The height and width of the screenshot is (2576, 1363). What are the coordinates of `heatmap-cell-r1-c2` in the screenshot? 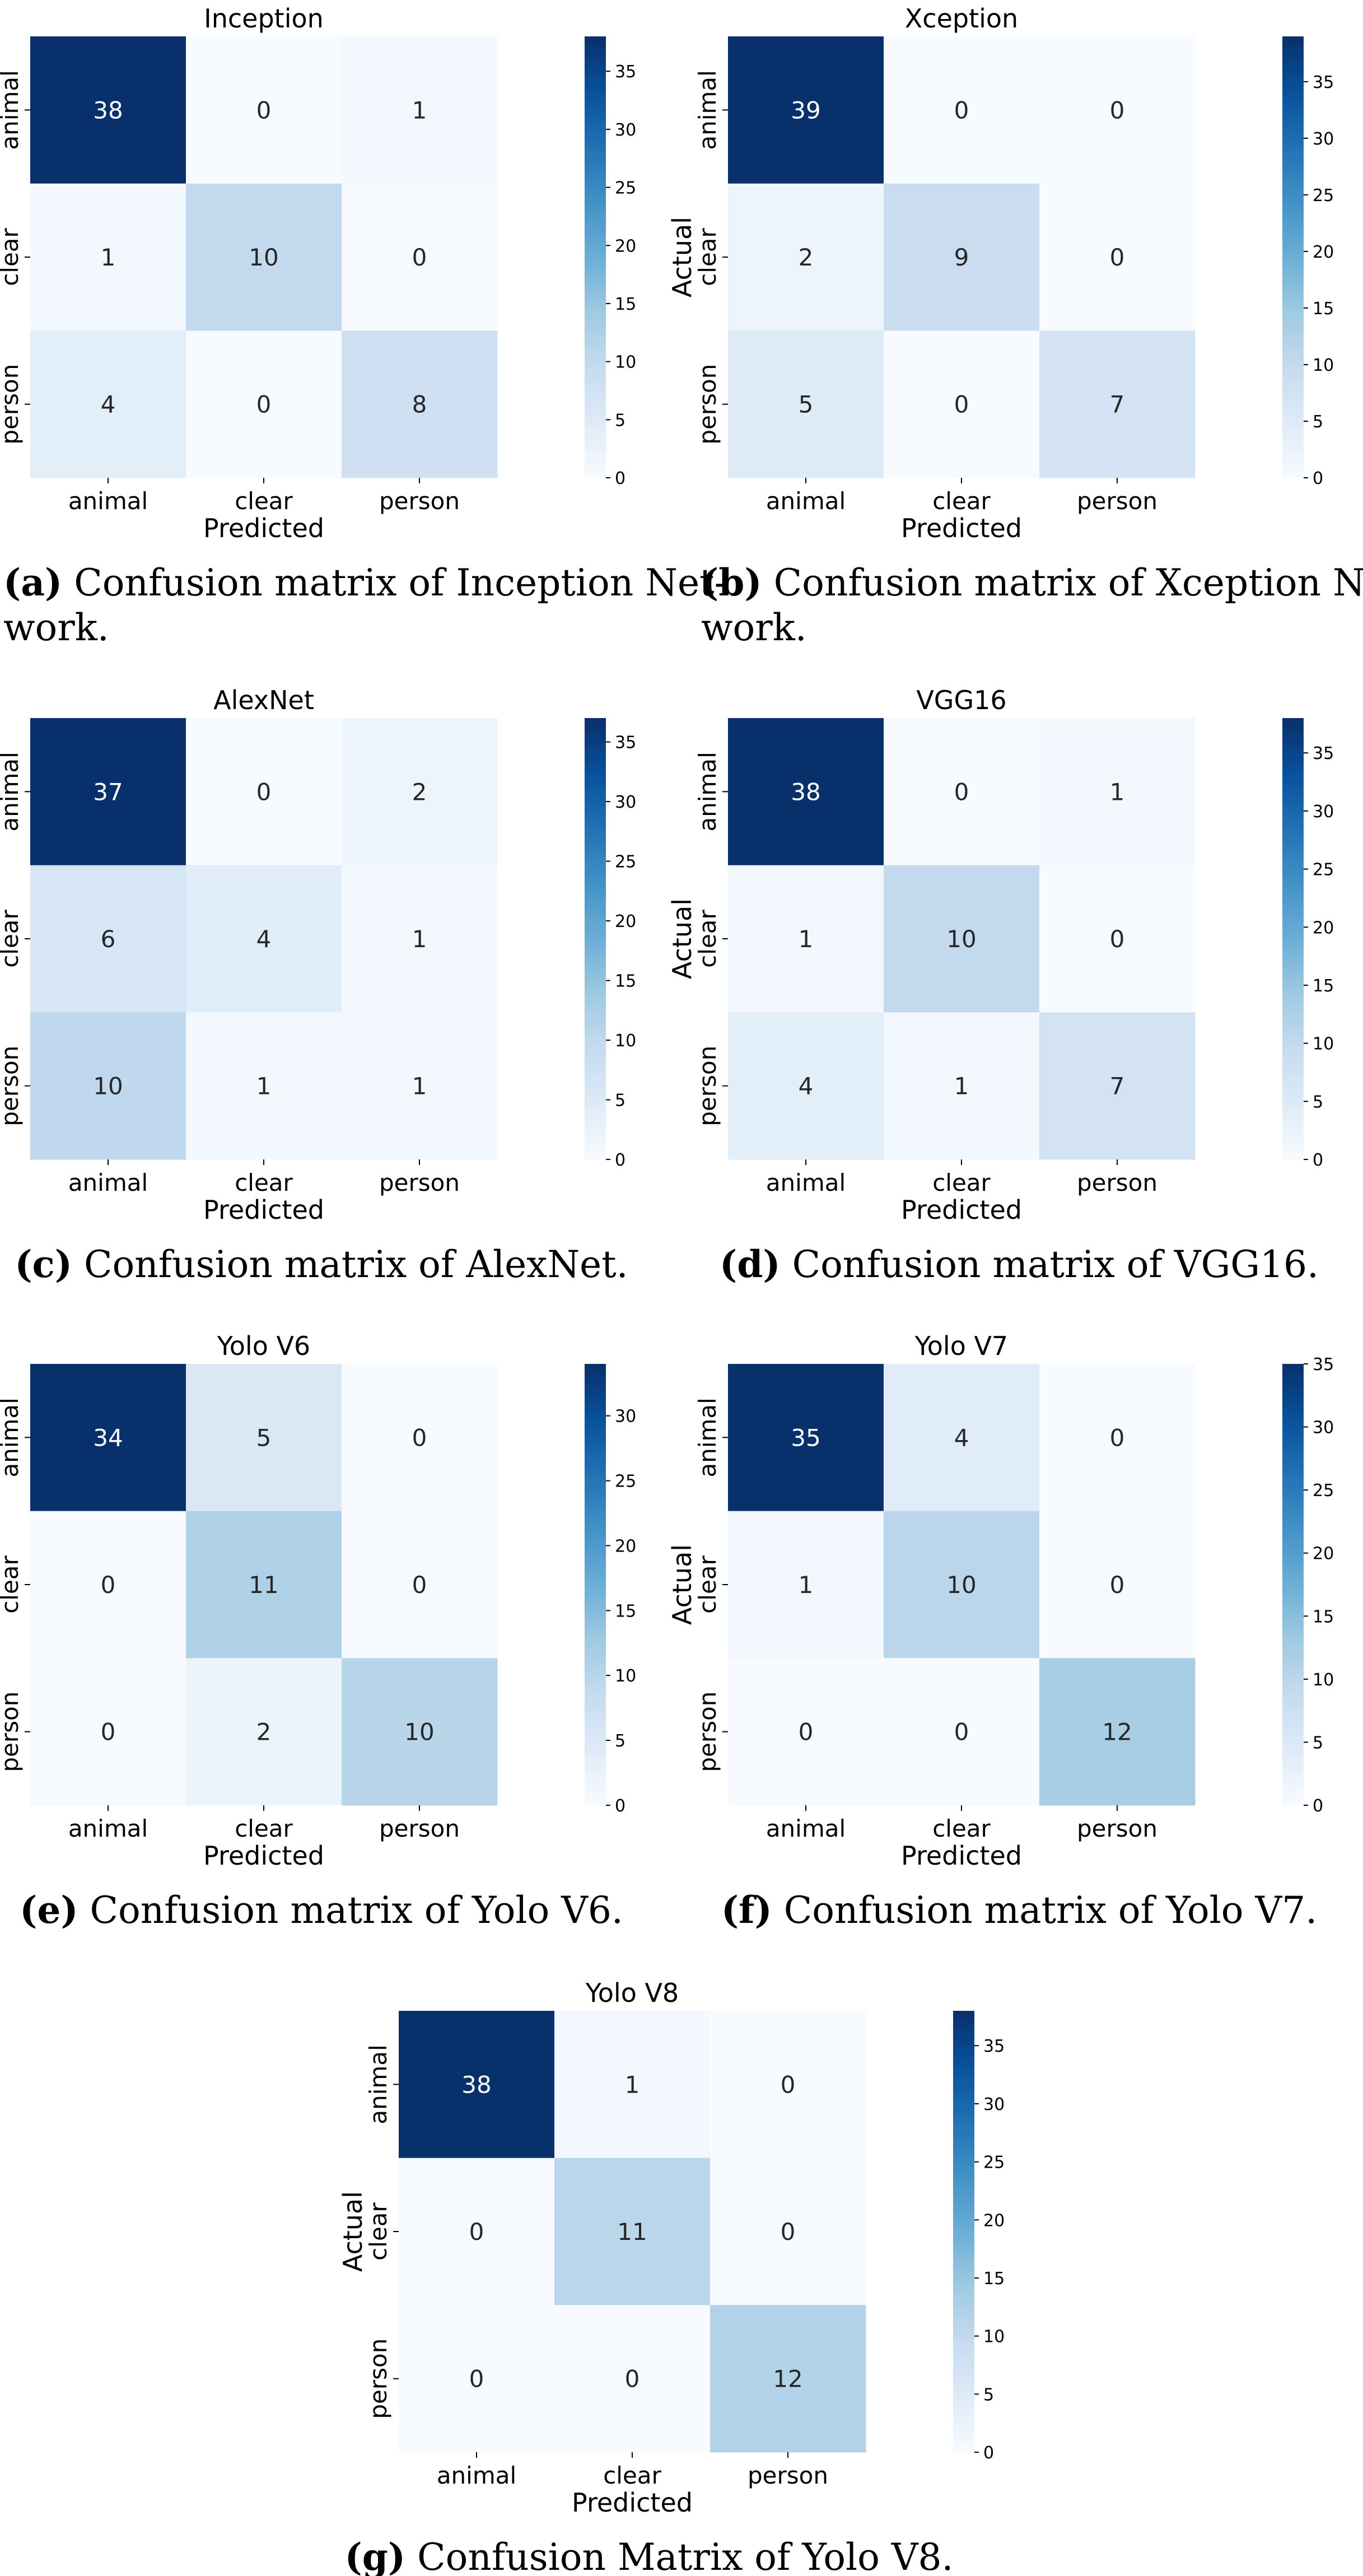 It's located at (1117, 939).